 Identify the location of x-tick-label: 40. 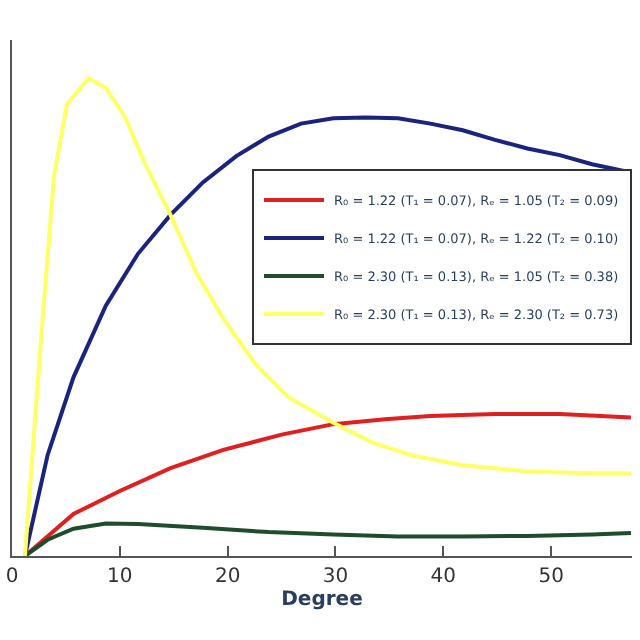
(443, 577).